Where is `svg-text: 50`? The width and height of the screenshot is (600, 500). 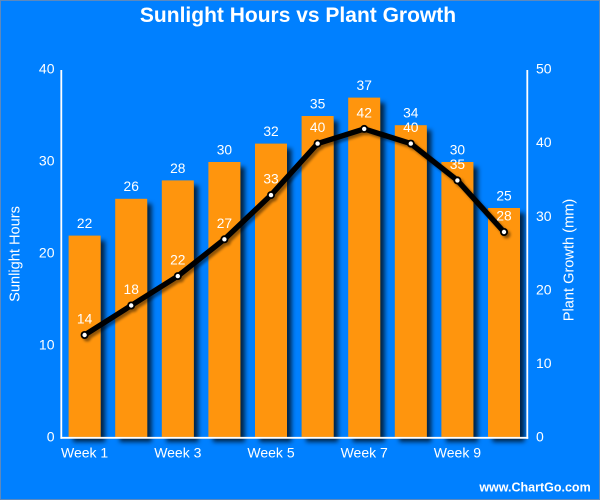 svg-text: 50 is located at coordinates (544, 69).